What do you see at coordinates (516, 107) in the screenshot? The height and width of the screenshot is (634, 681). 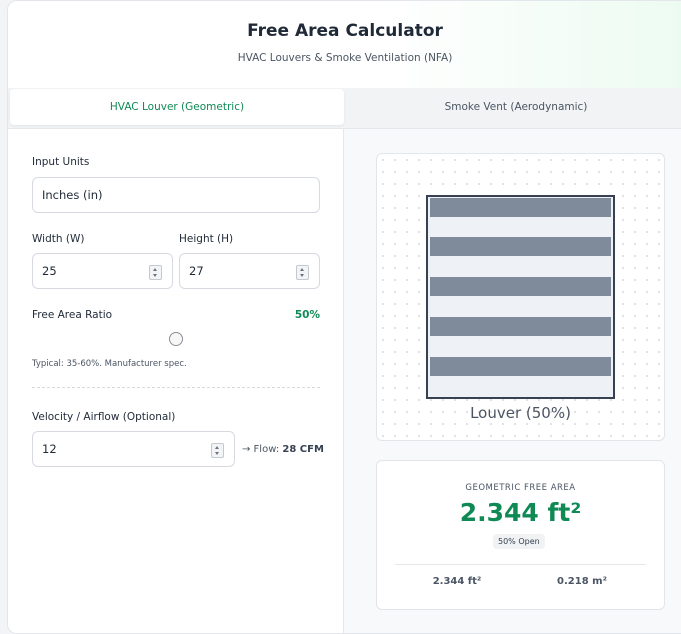 I see `tab: Smoke Vent (Aerodynamic)` at bounding box center [516, 107].